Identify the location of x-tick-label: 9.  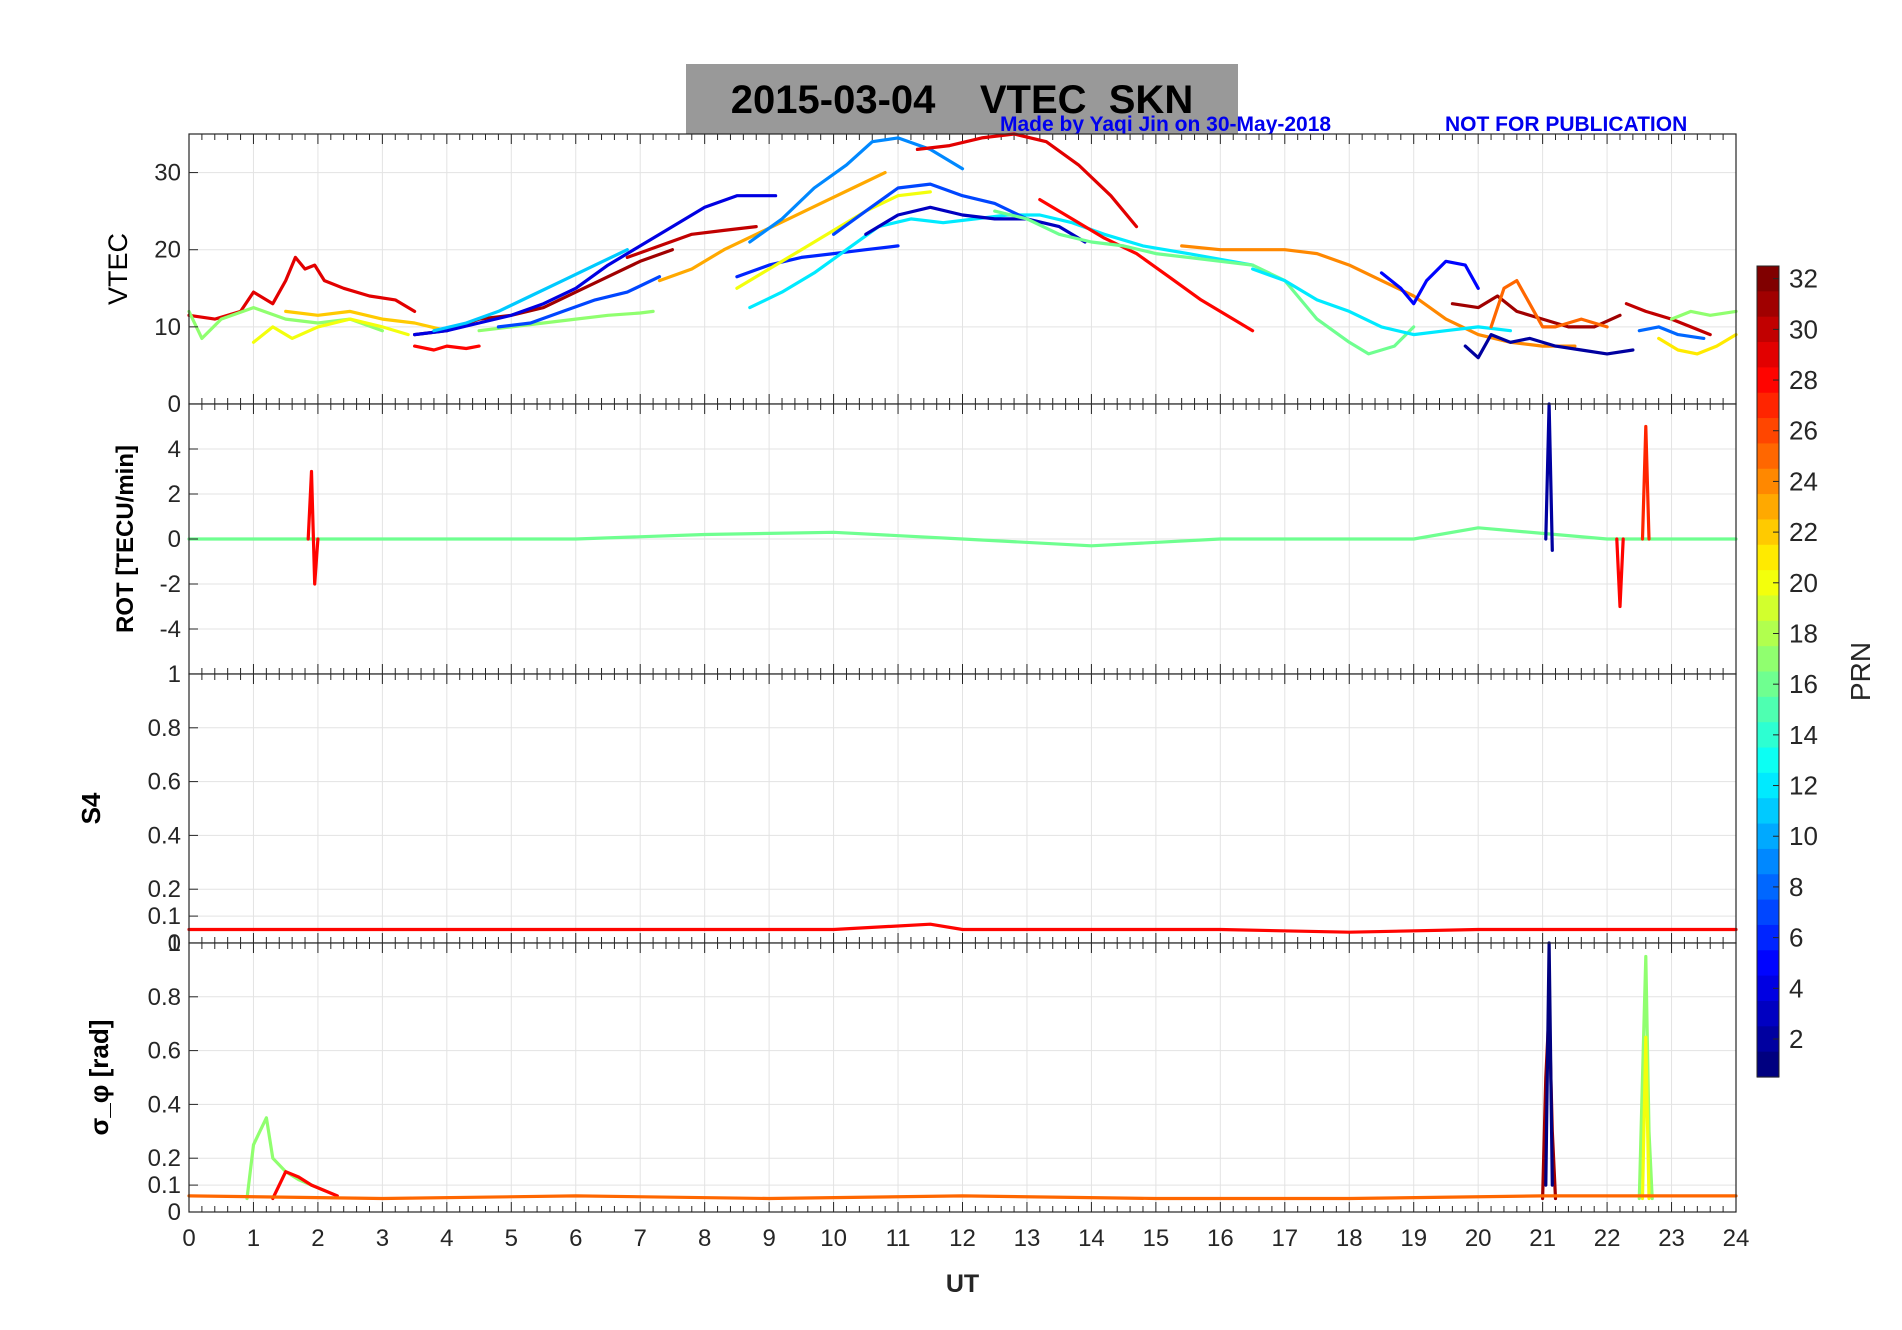
(768, 1238).